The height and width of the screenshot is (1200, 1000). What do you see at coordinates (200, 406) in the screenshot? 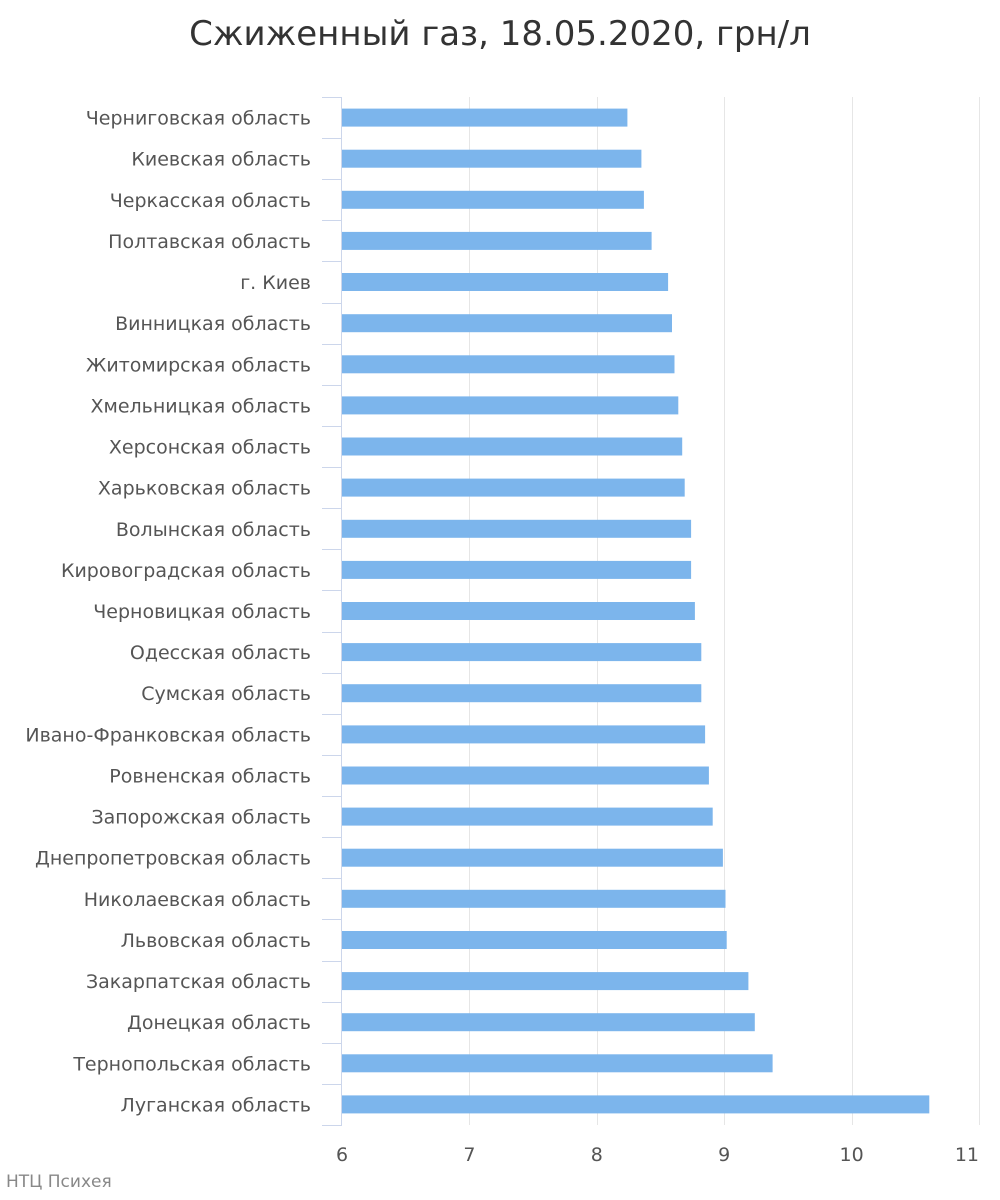
I see `category-label: Хмельницкая область` at bounding box center [200, 406].